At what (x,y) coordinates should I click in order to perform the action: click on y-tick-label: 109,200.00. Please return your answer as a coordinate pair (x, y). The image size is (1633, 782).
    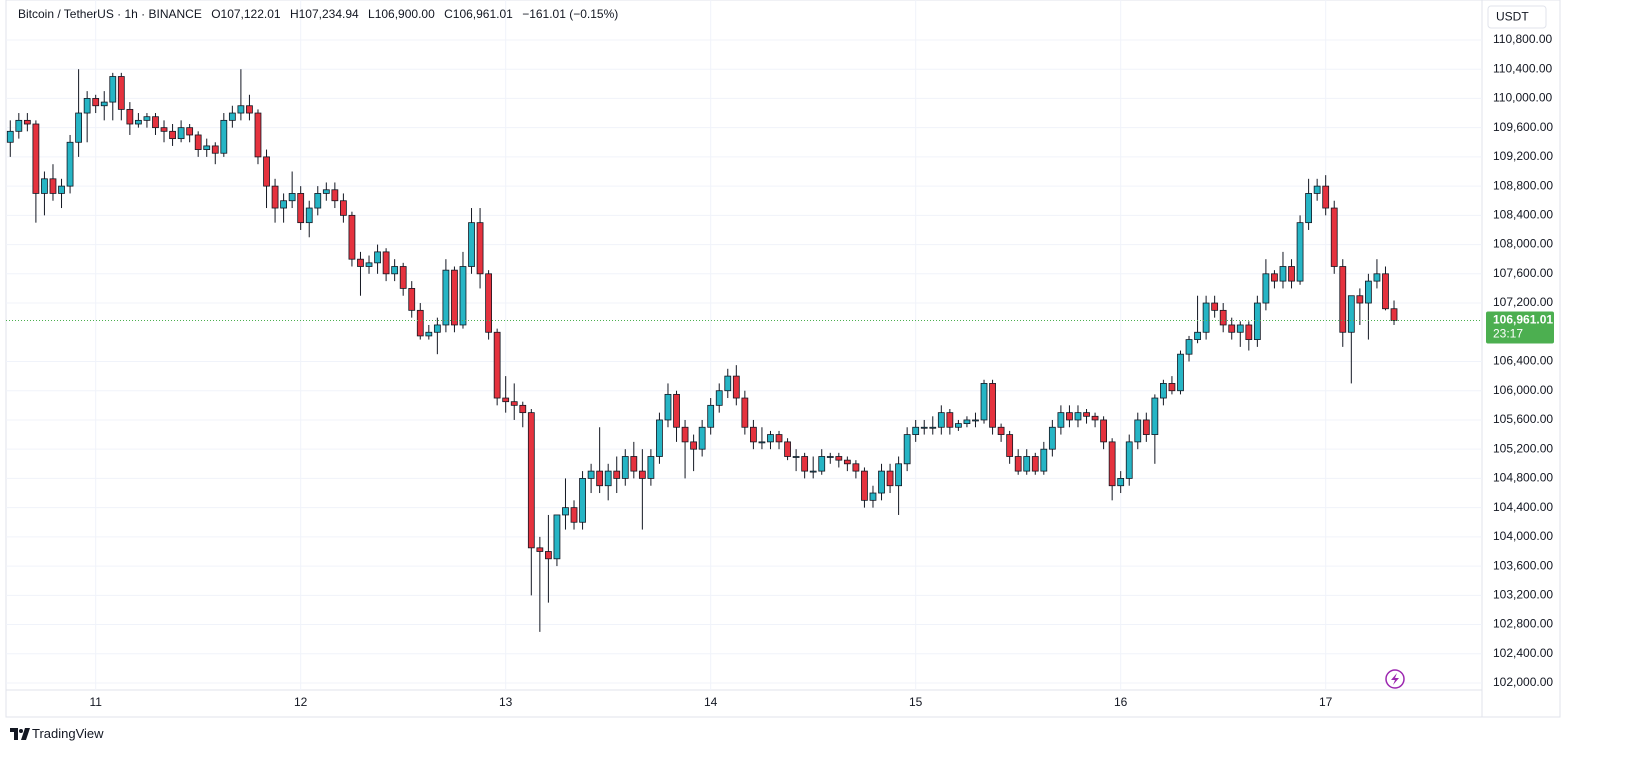
    Looking at the image, I should click on (1523, 156).